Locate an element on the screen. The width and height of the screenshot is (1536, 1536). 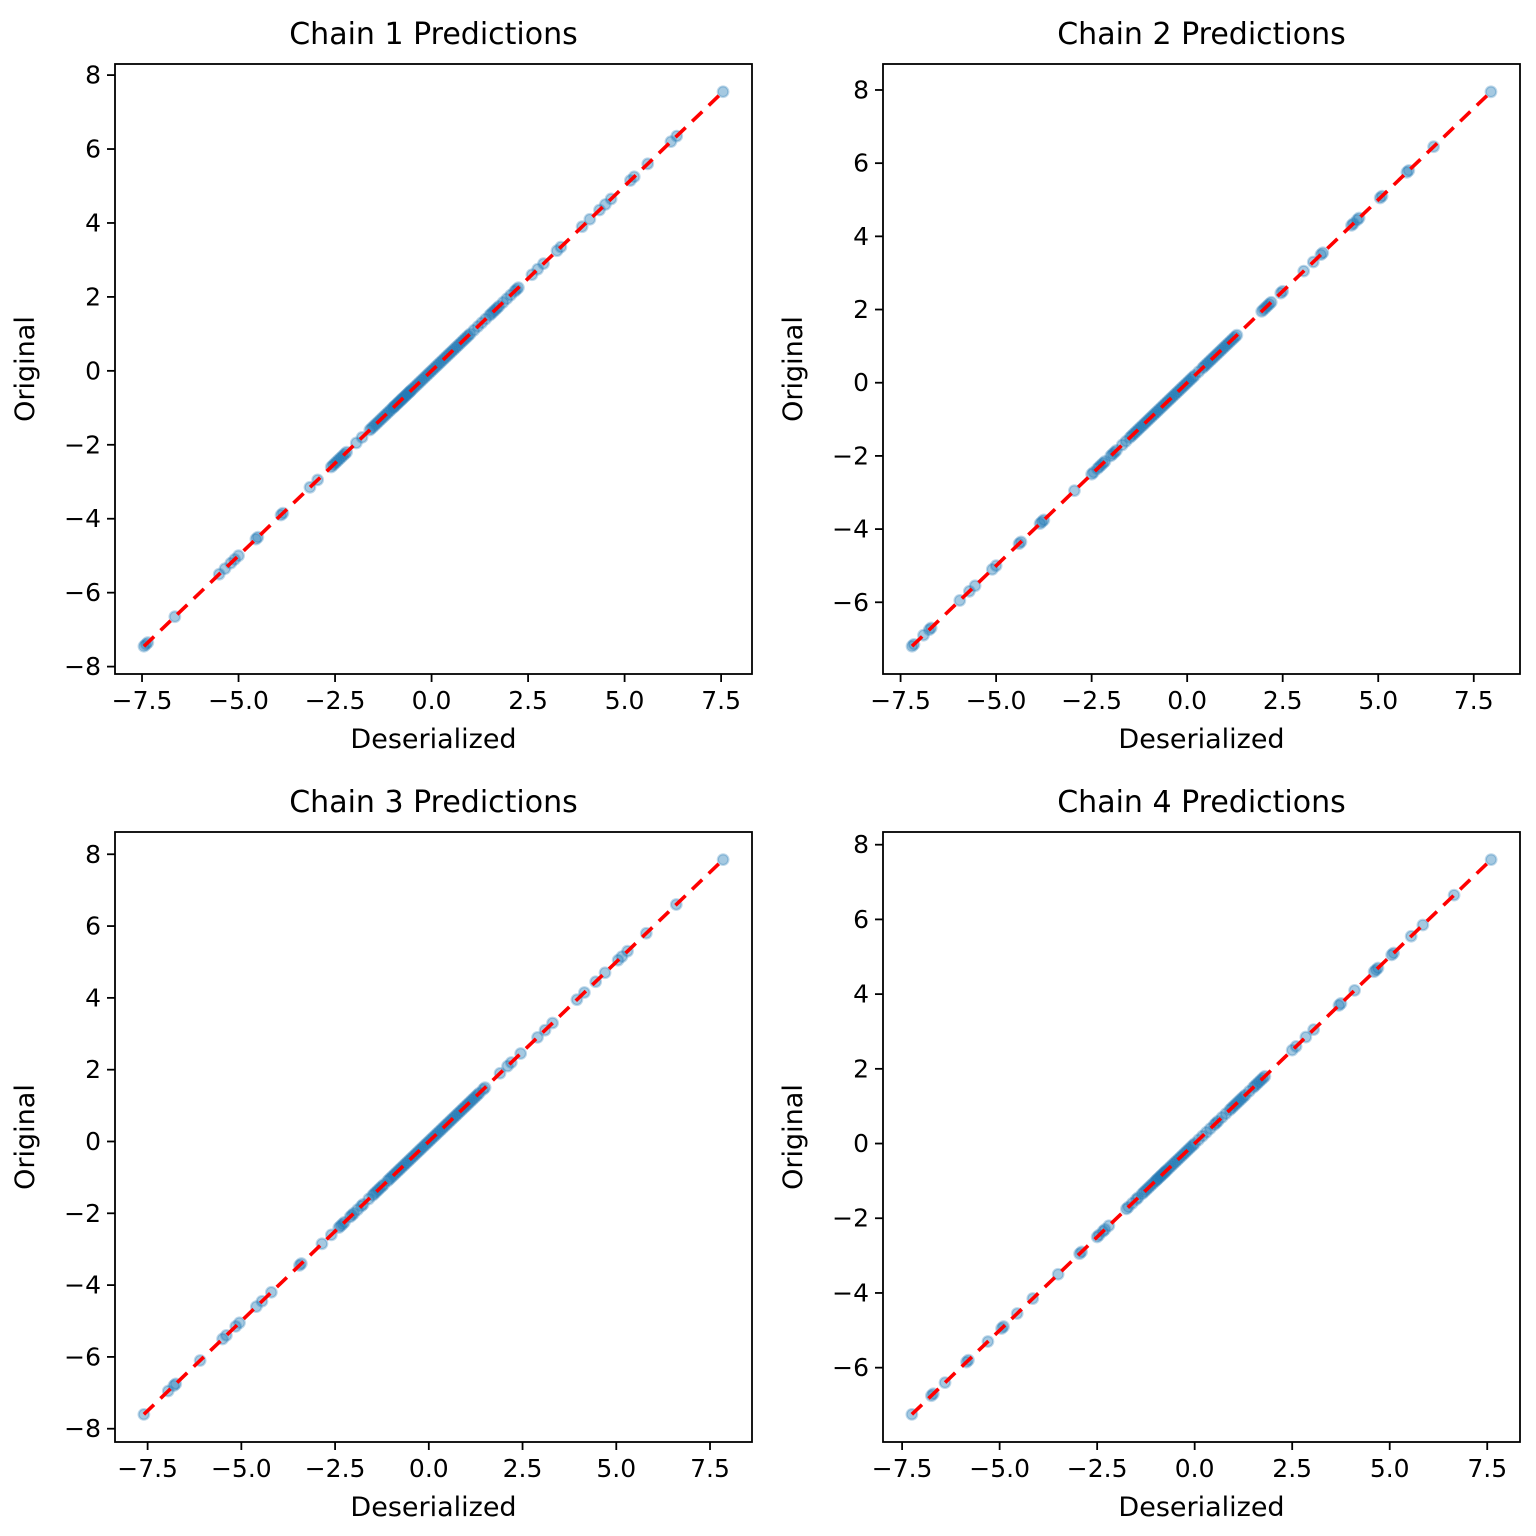
plot-title: Chain 2 Predictions is located at coordinates (1201, 34).